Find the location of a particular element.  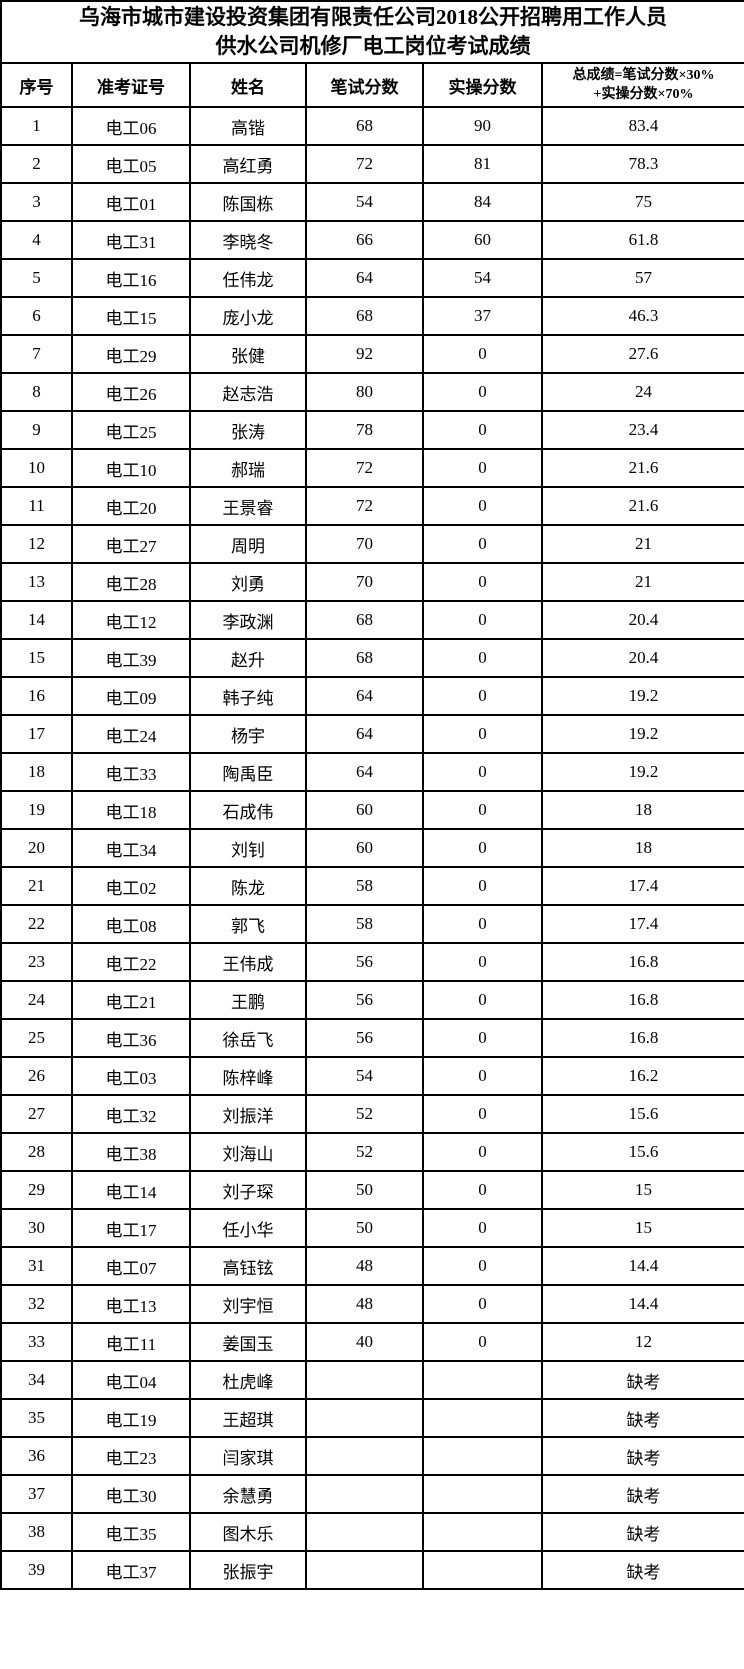

cell-no: 9 is located at coordinates (36, 430).